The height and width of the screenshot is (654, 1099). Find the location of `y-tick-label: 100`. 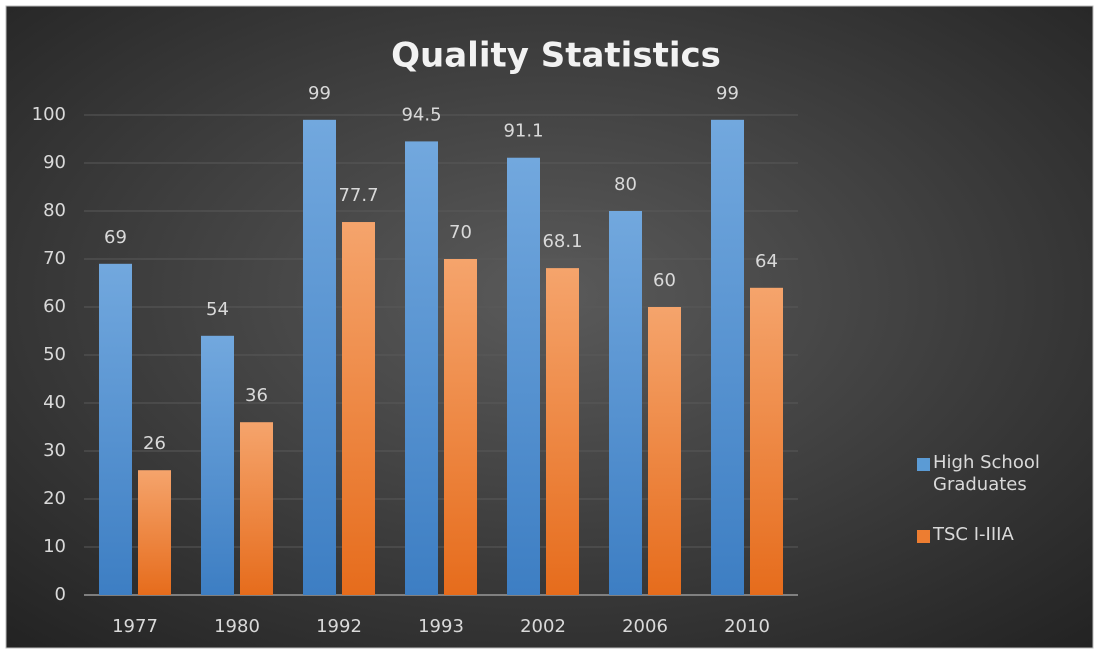

y-tick-label: 100 is located at coordinates (49, 114).